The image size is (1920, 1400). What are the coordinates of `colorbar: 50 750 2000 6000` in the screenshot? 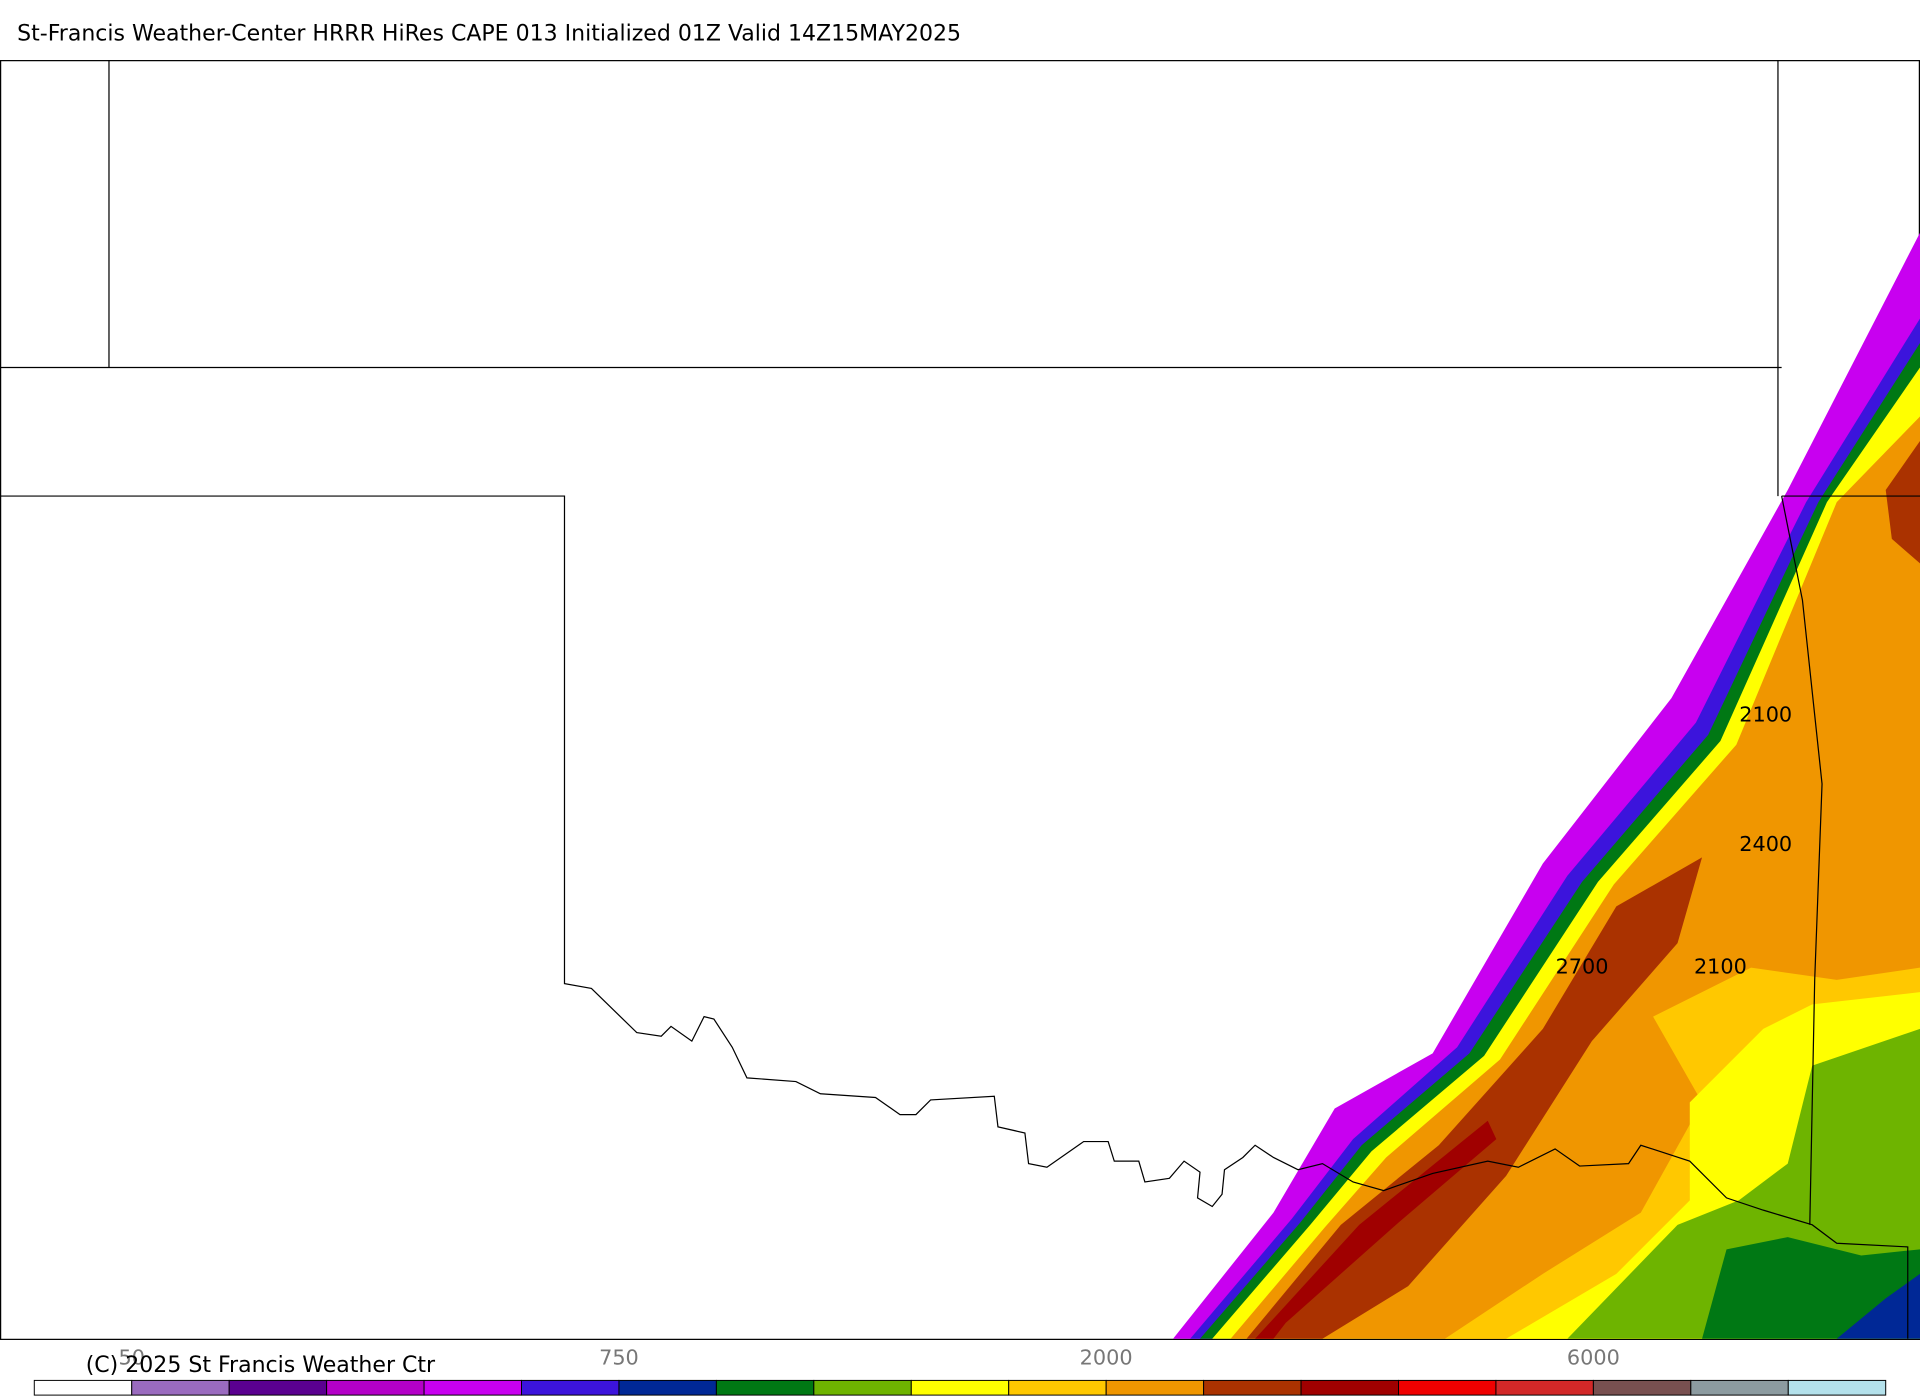 It's located at (960, 1370).